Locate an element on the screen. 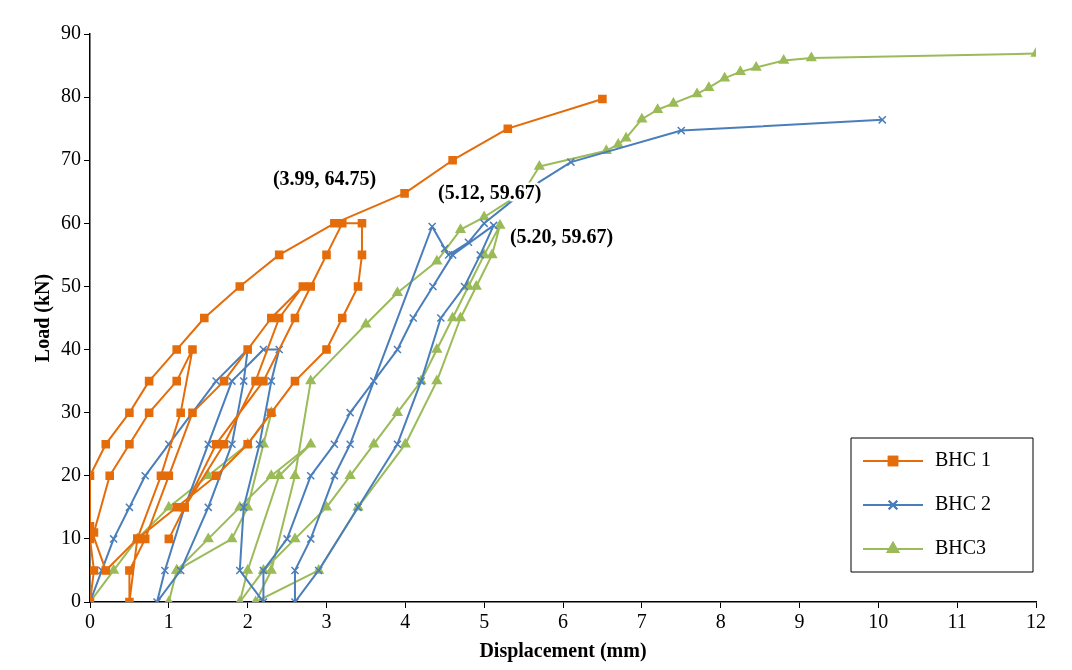 This screenshot has height=670, width=1072. legend-label: BHC 1 is located at coordinates (963, 459).